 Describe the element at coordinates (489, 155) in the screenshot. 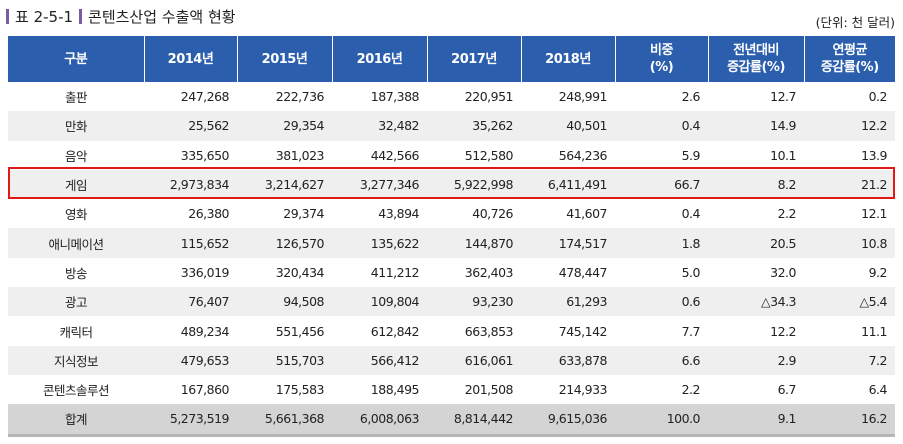

I see `table-cell: 512,580` at that location.